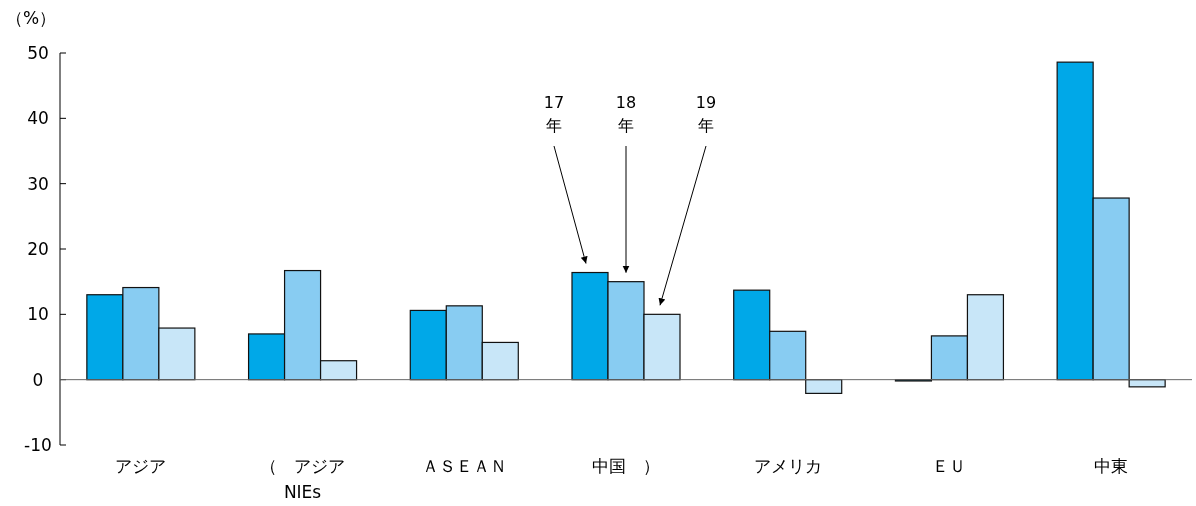 This screenshot has width=1196, height=506. What do you see at coordinates (38, 249) in the screenshot?
I see `y-tick-label: 20` at bounding box center [38, 249].